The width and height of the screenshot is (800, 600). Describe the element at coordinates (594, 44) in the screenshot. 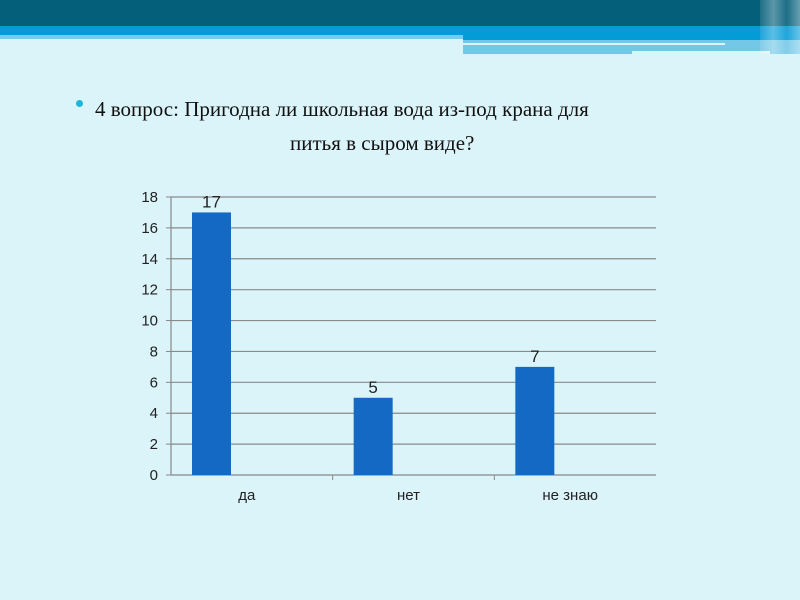

I see `header-band-right-line` at that location.